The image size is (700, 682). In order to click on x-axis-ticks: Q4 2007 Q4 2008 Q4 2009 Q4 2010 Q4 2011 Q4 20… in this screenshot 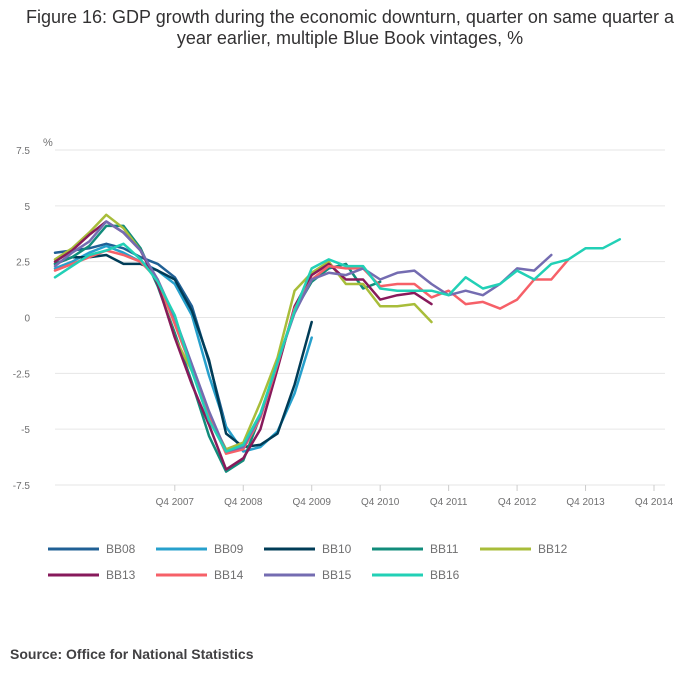, I will do `click(415, 496)`.